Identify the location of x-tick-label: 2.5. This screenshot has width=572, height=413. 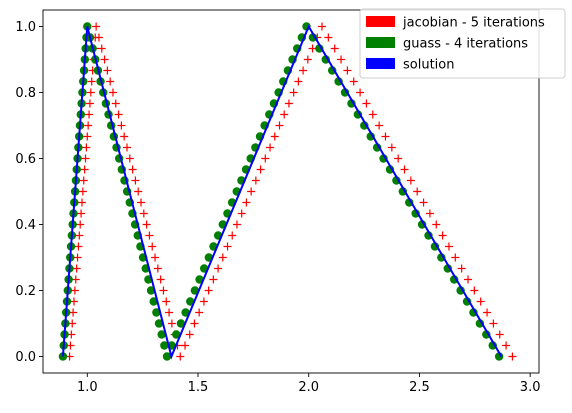
(419, 387).